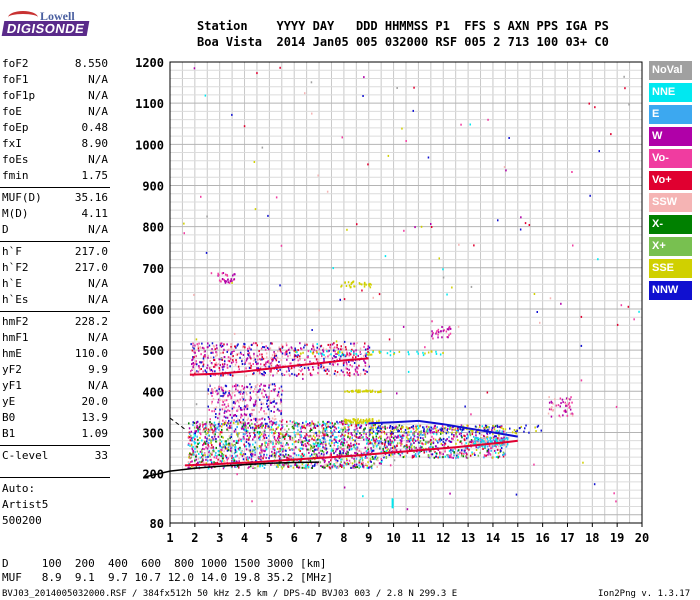 The height and width of the screenshot is (600, 700). I want to click on footer-version: Ion2Png v. 1.3.17, so click(644, 594).